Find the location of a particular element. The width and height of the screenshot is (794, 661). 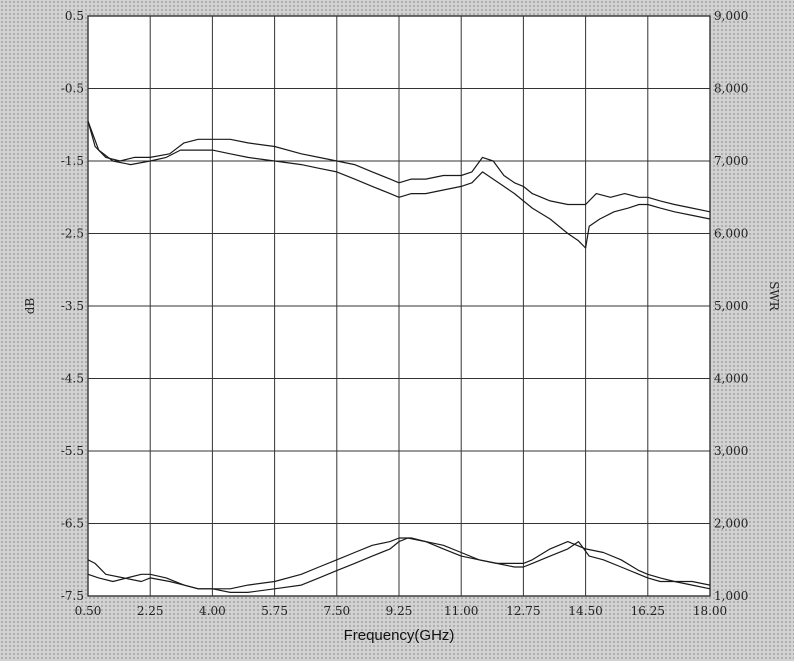

y2-tick-label: 7,000 is located at coordinates (731, 161).